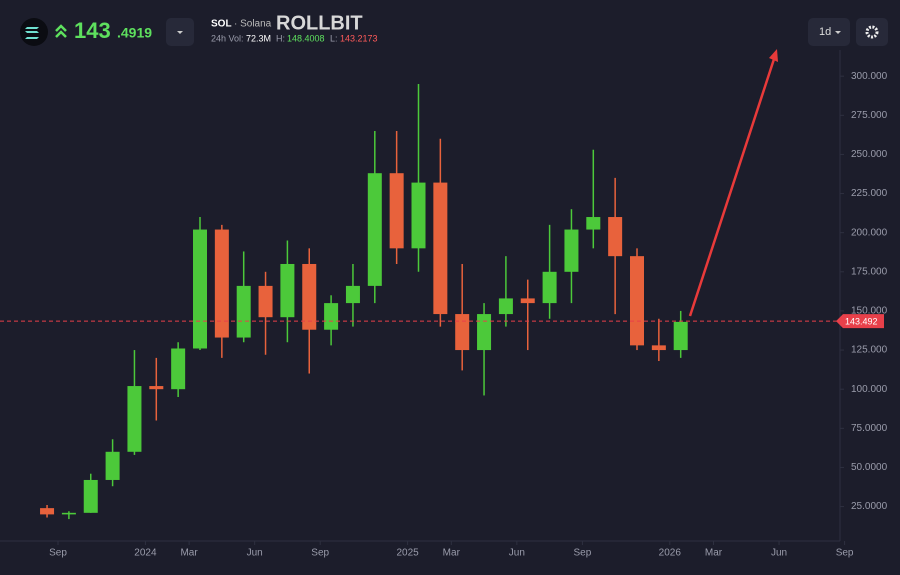  What do you see at coordinates (319, 23) in the screenshot?
I see `brand: ROLLBIT` at bounding box center [319, 23].